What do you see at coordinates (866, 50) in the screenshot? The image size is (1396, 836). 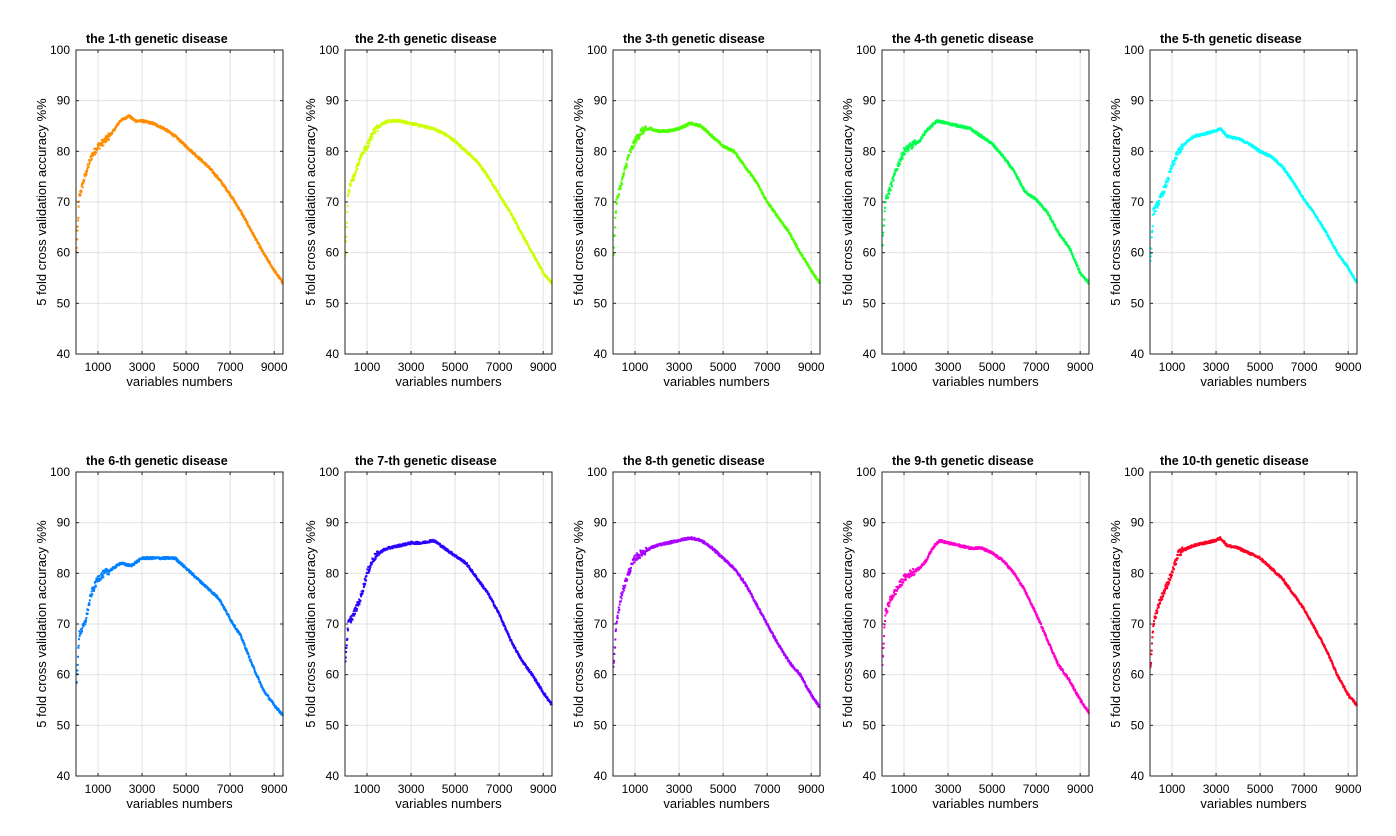 I see `y-tick-label: 100` at bounding box center [866, 50].